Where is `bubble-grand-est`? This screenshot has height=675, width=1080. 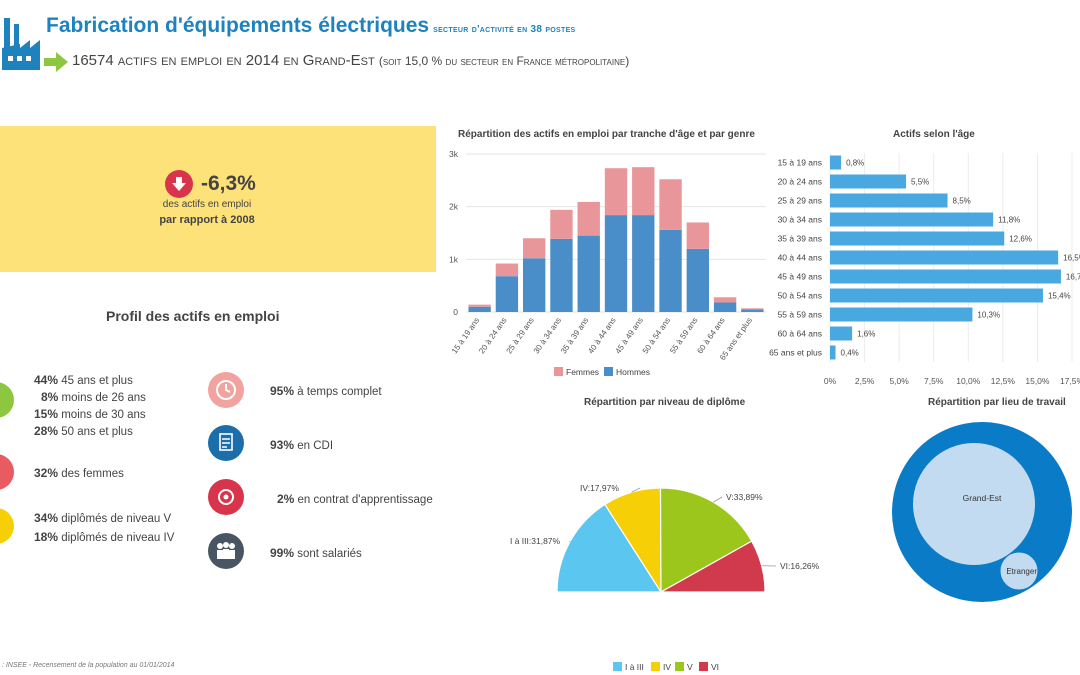
bubble-grand-est is located at coordinates (974, 504).